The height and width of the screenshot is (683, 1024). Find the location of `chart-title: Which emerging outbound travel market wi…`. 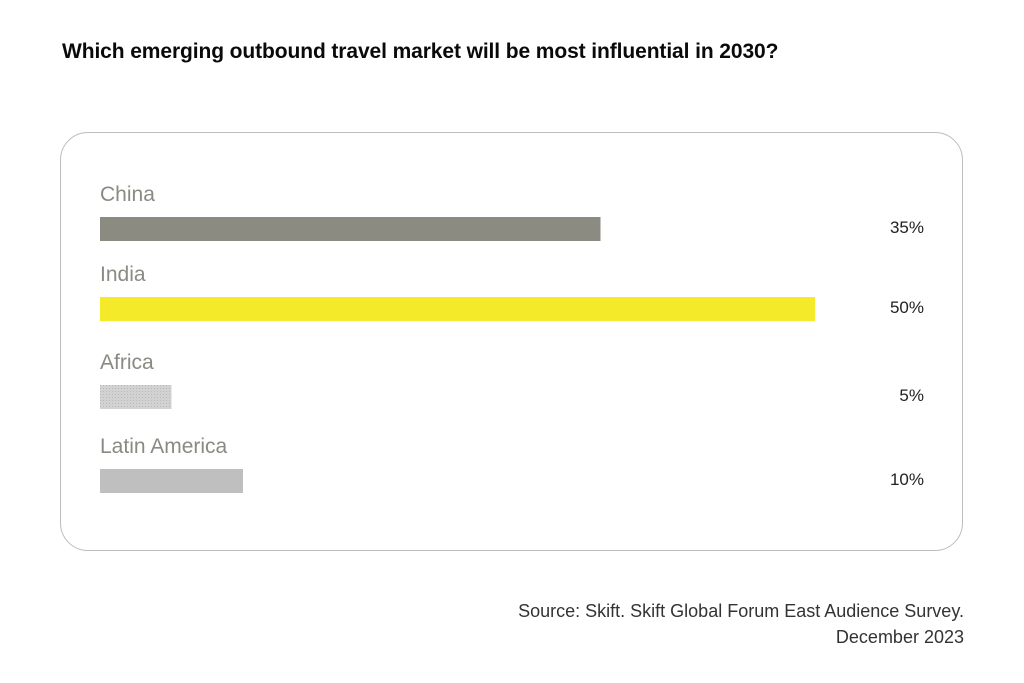

chart-title: Which emerging outbound travel market wi… is located at coordinates (420, 51).